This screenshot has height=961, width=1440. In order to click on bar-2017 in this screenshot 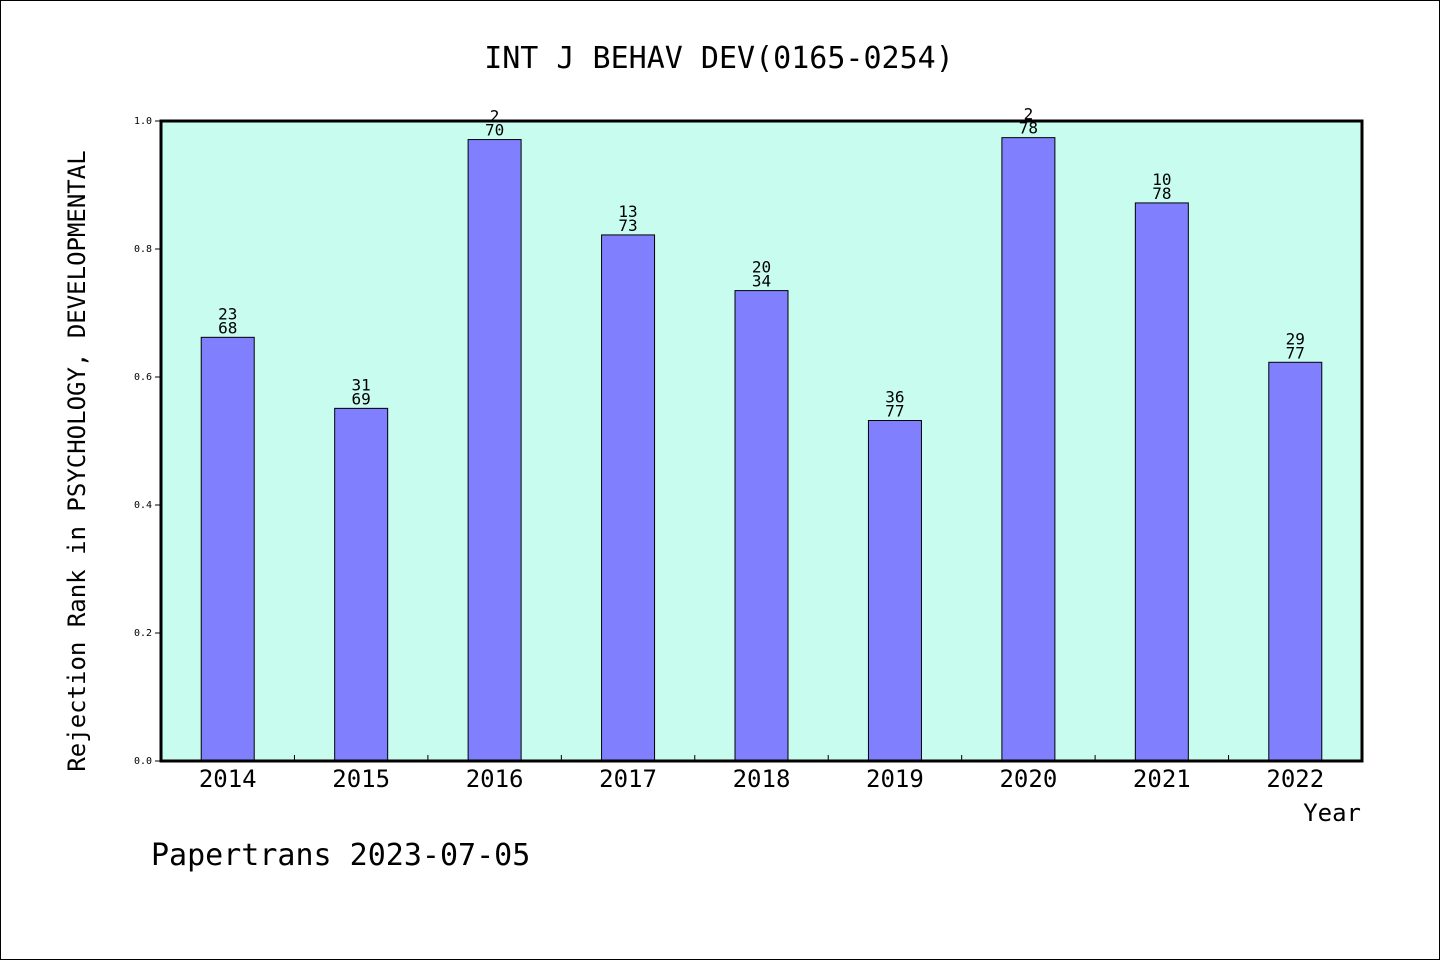, I will do `click(628, 498)`.